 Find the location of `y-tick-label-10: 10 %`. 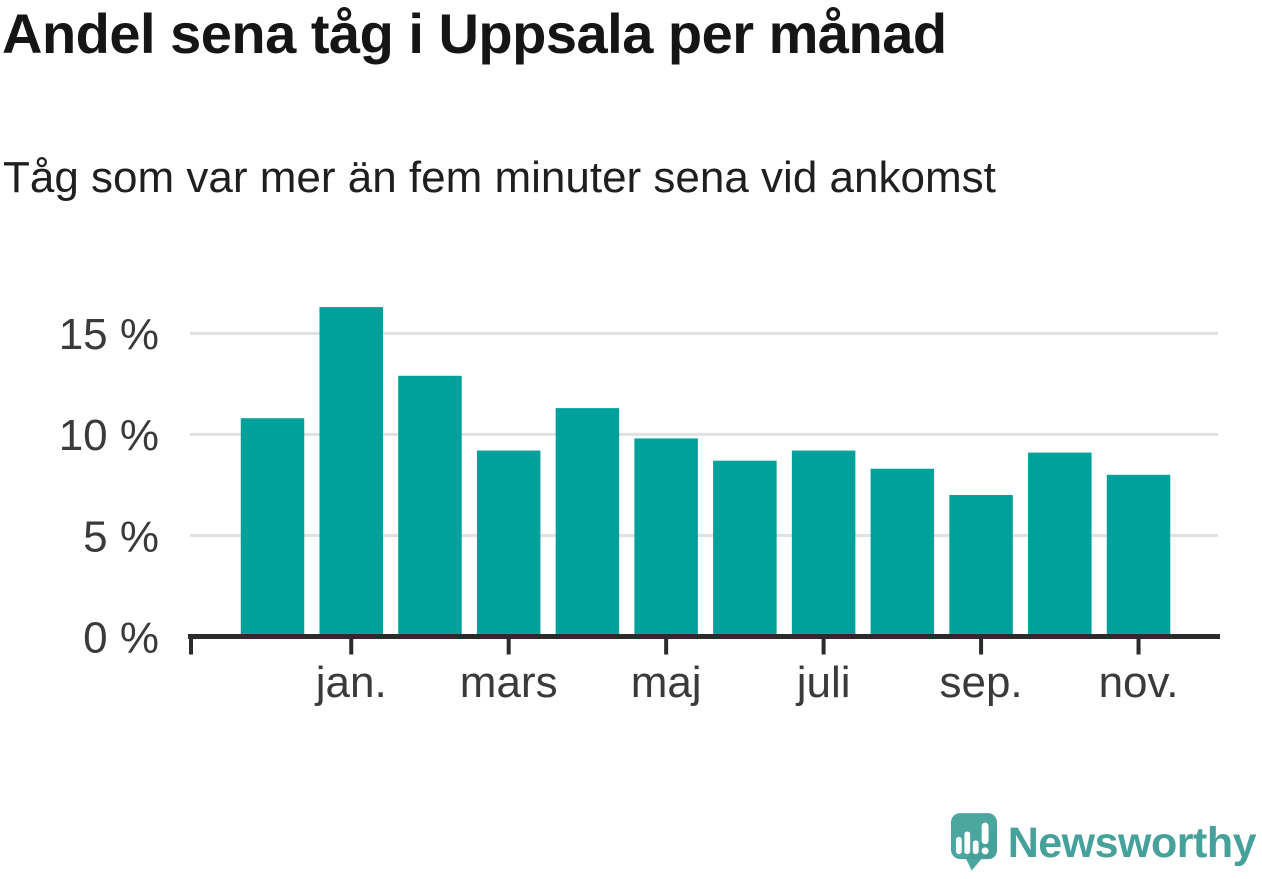

y-tick-label-10: 10 % is located at coordinates (109, 435).